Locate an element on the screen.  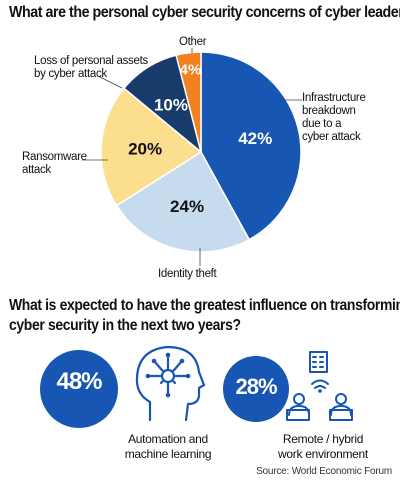
leader-line-loss-of-assets is located at coordinates (110, 82).